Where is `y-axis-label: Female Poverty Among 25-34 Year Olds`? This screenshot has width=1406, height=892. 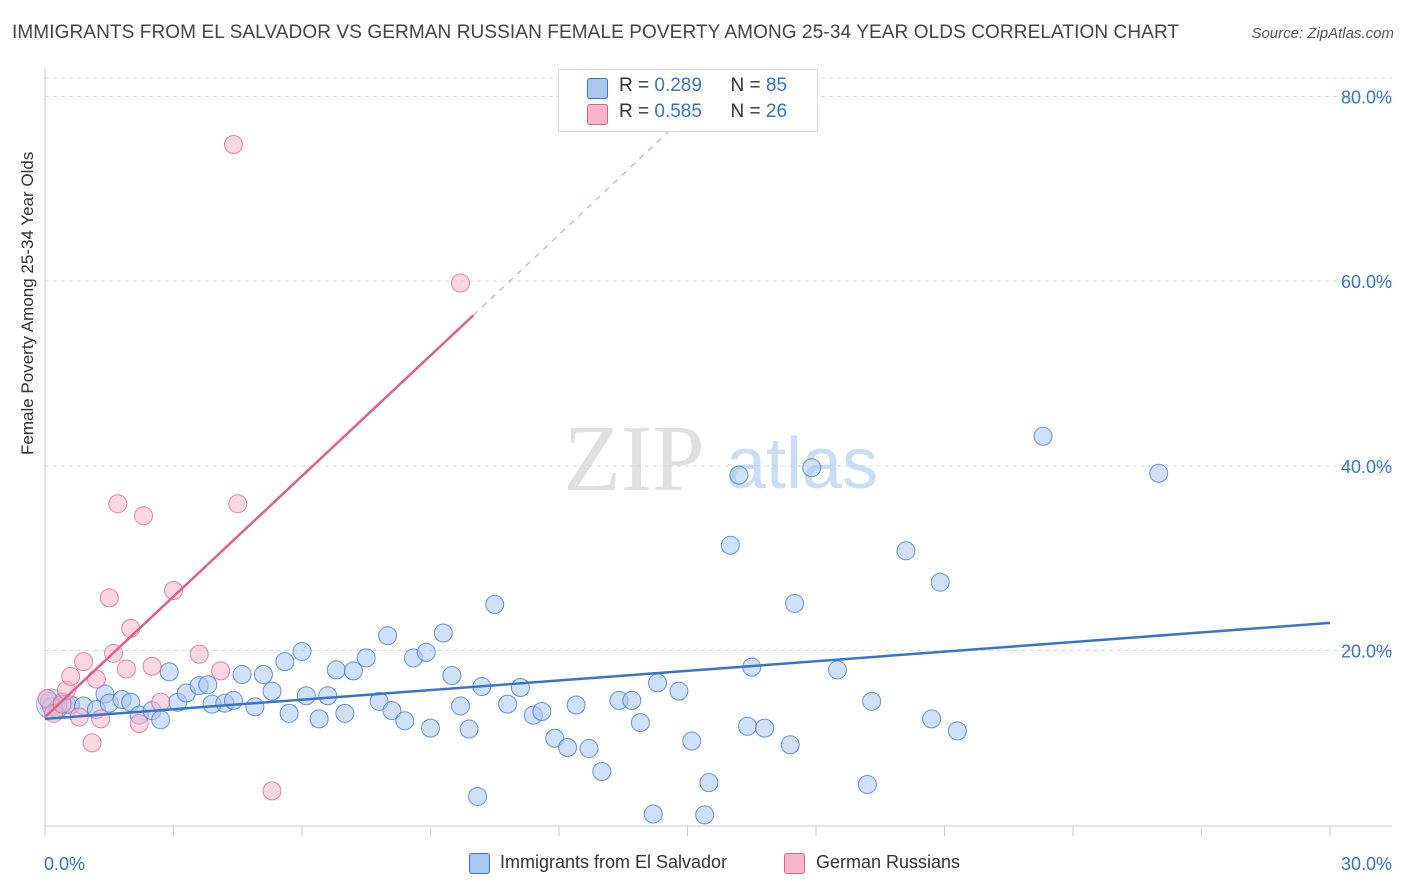 y-axis-label: Female Poverty Among 25-34 Year Olds is located at coordinates (27, 303).